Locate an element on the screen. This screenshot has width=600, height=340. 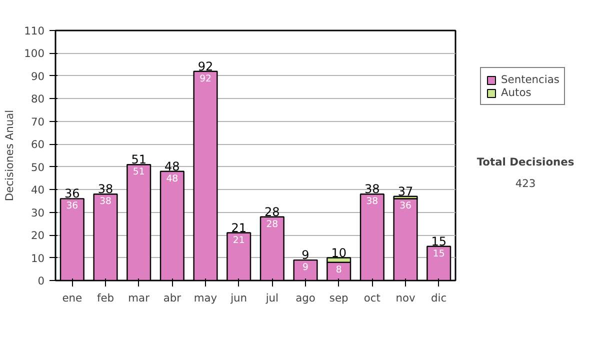
y-tick-label: 80 is located at coordinates (37, 99).